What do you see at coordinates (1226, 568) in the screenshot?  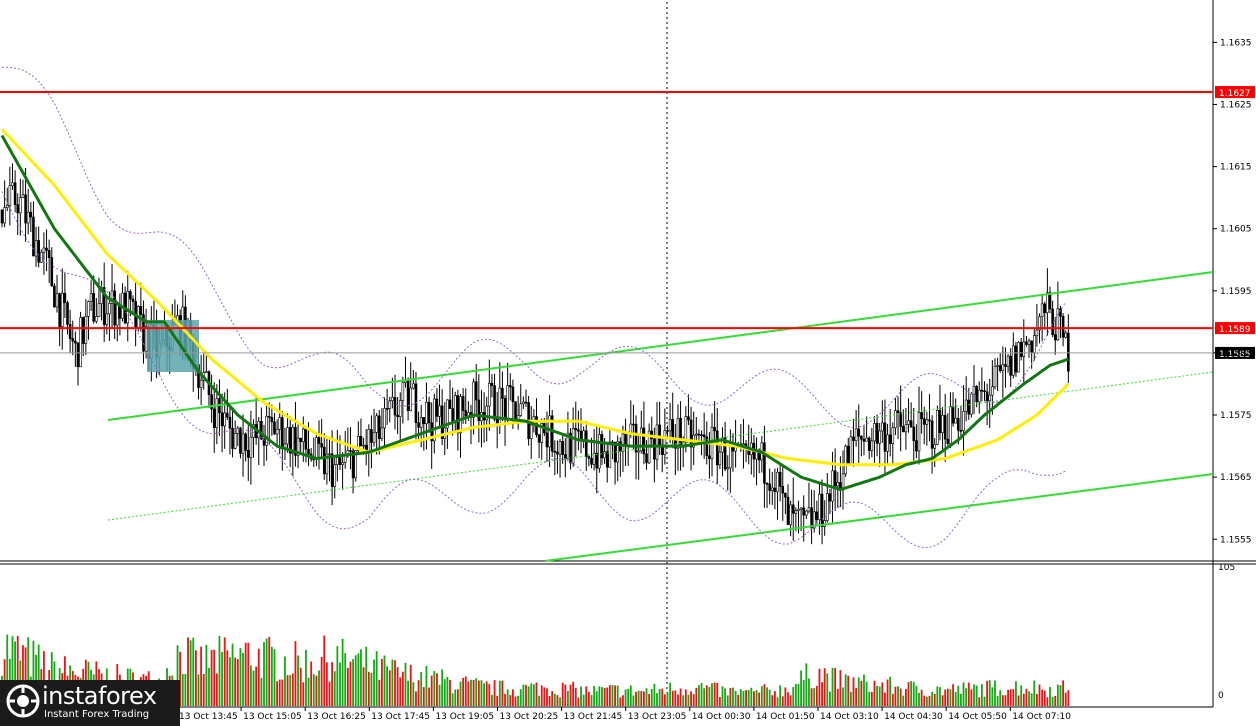 I see `volume-tick-label: 105` at bounding box center [1226, 568].